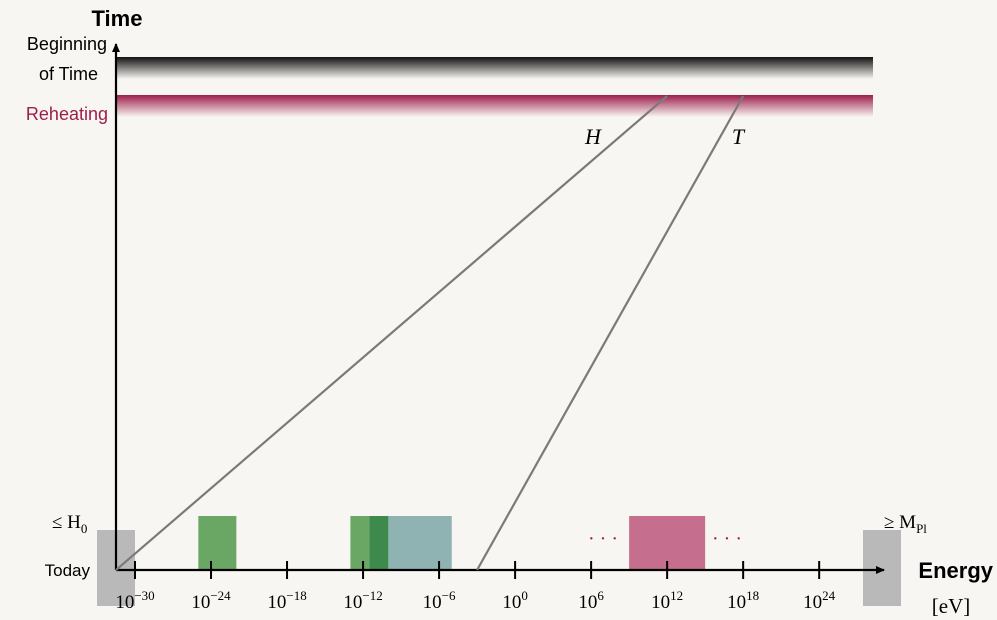 The image size is (997, 620). What do you see at coordinates (667, 600) in the screenshot?
I see `x-tick-label-7: 10¹²` at bounding box center [667, 600].